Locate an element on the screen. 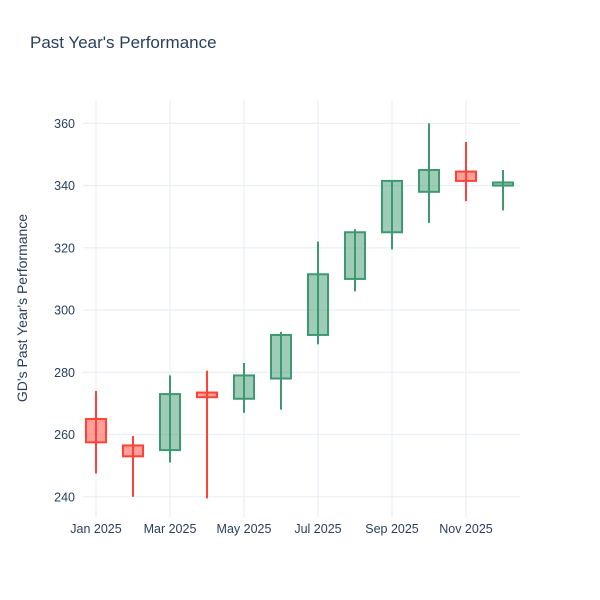 The height and width of the screenshot is (600, 600). candle-nov-2025 is located at coordinates (466, 172).